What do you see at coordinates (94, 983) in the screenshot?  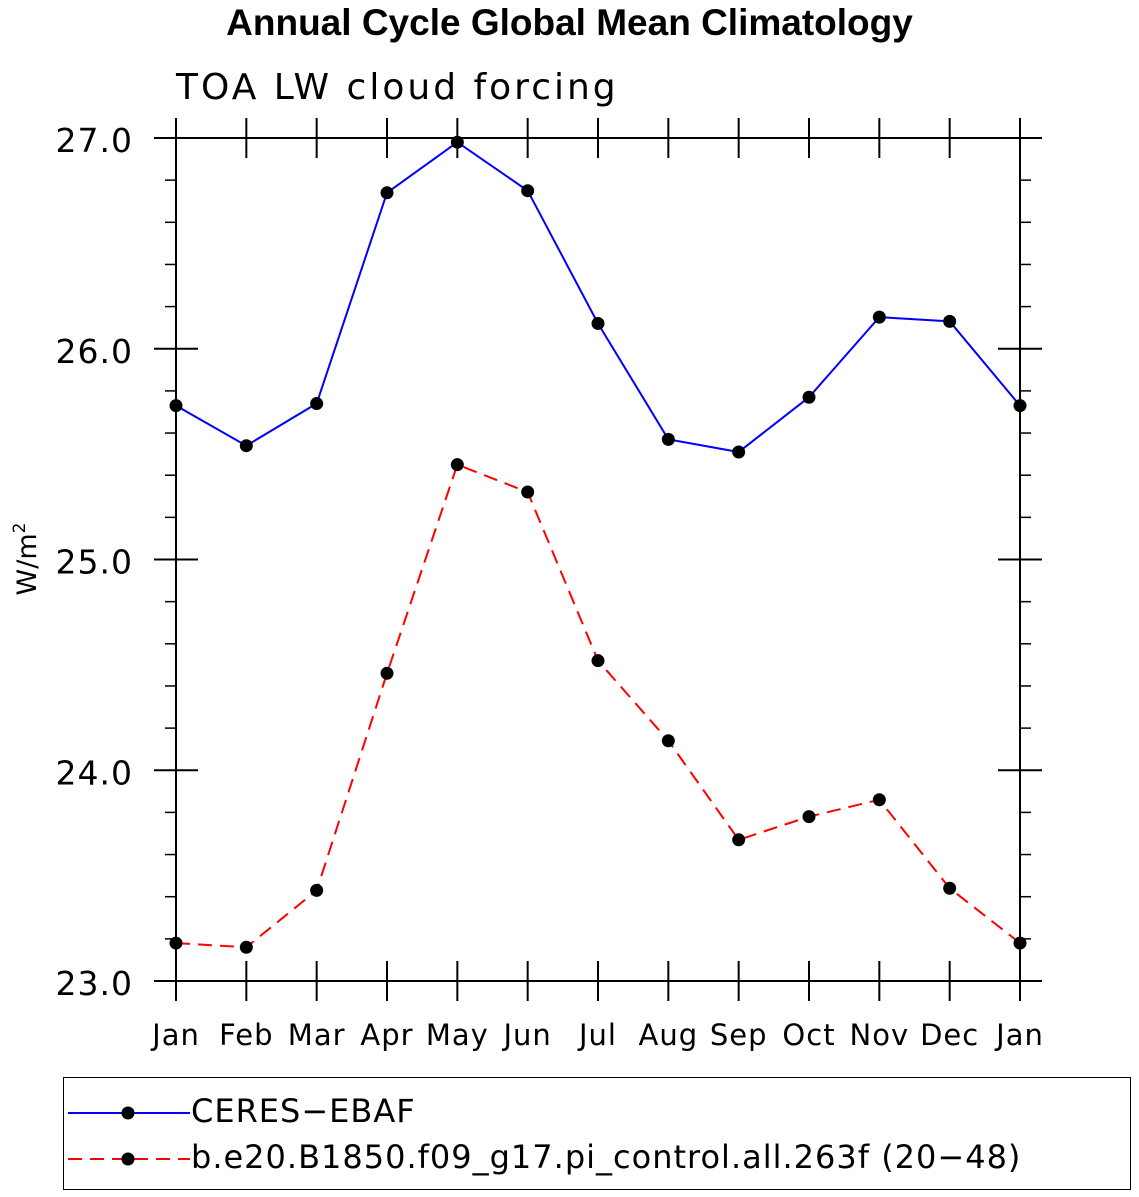 I see `y-tick-label: 23.0` at bounding box center [94, 983].